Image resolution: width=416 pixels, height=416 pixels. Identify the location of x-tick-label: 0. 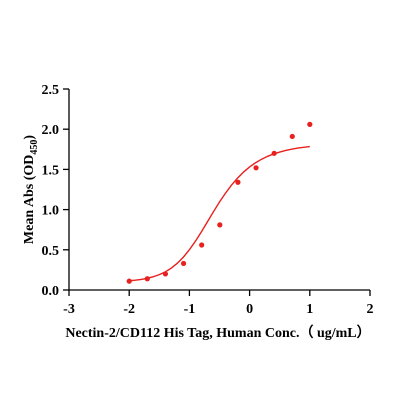
(249, 309).